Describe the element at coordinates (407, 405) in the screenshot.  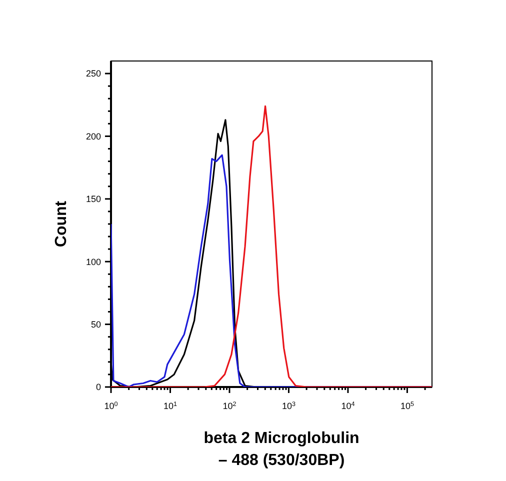
I see `x-tick-label: 10$^{5}$` at that location.